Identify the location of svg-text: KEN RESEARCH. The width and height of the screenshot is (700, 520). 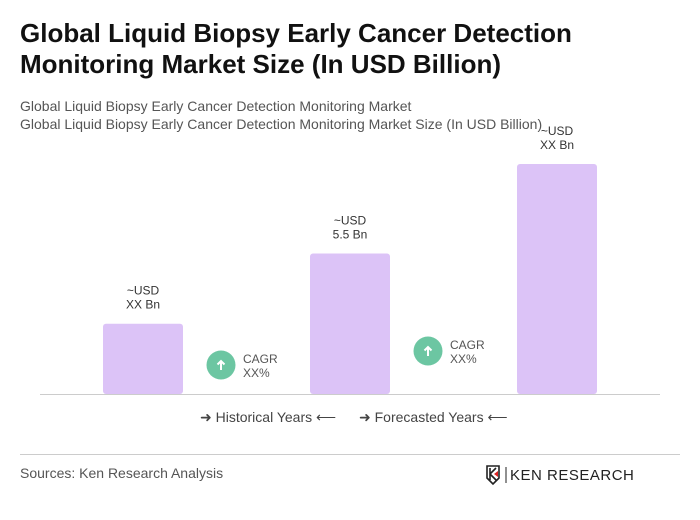
(572, 475).